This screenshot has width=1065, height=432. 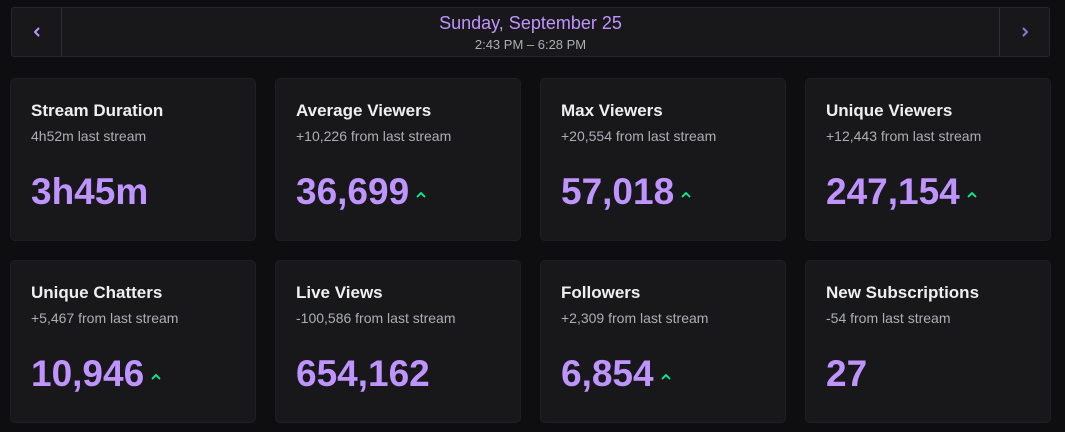 What do you see at coordinates (374, 136) in the screenshot?
I see `stat-comparison: +10,226 from last stream` at bounding box center [374, 136].